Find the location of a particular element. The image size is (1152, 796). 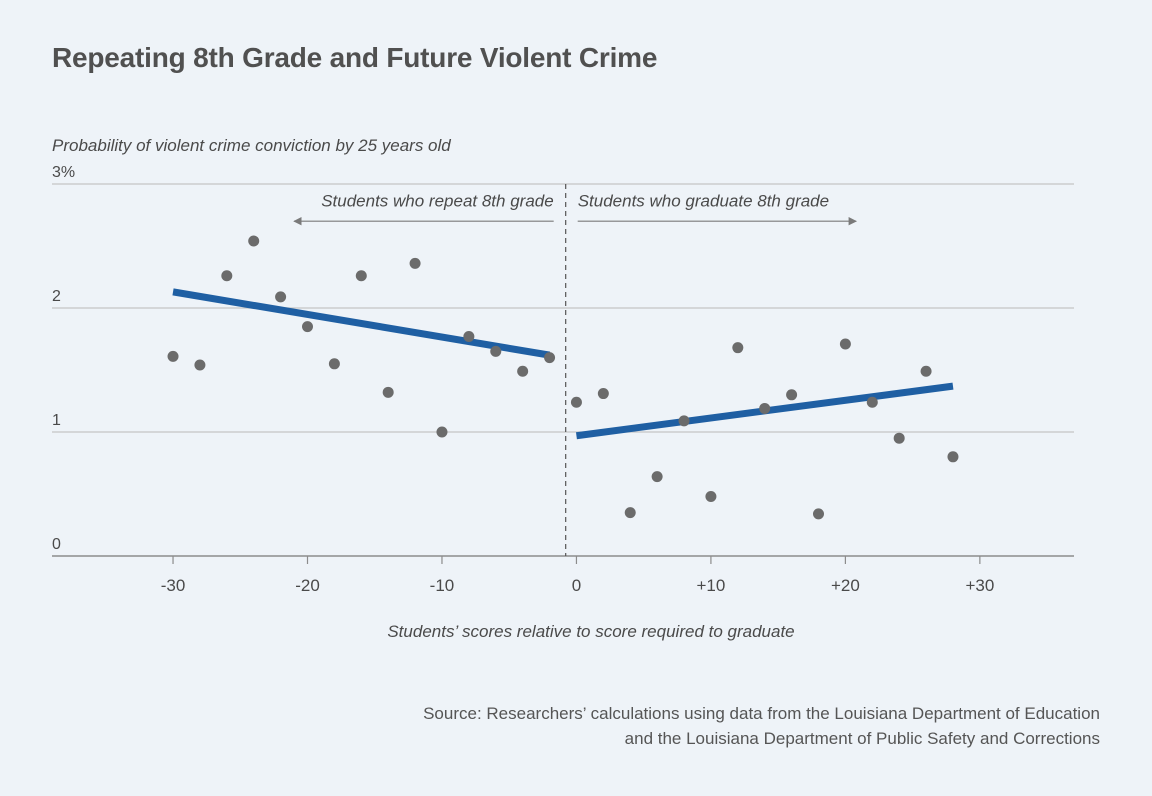

y-tick-label: 2 is located at coordinates (56, 296).